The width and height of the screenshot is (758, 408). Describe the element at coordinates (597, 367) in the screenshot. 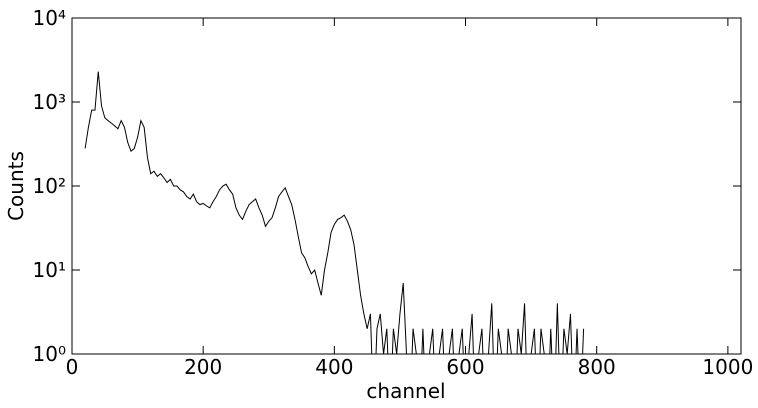

I see `x-tick-label: 800` at that location.